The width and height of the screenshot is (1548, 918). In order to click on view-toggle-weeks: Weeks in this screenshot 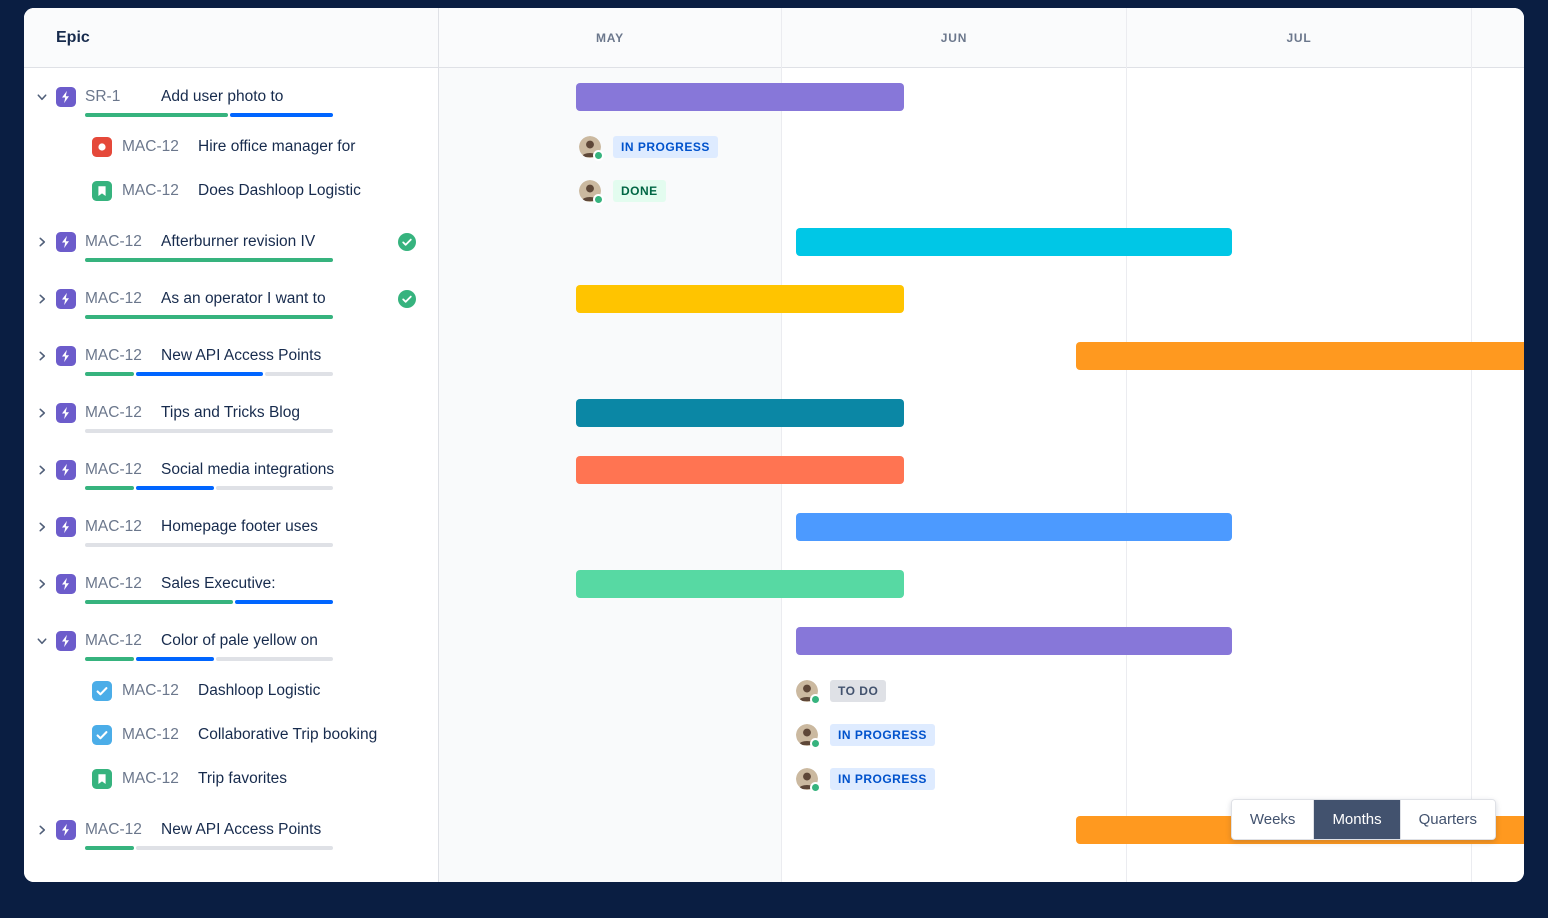, I will do `click(1272, 819)`.